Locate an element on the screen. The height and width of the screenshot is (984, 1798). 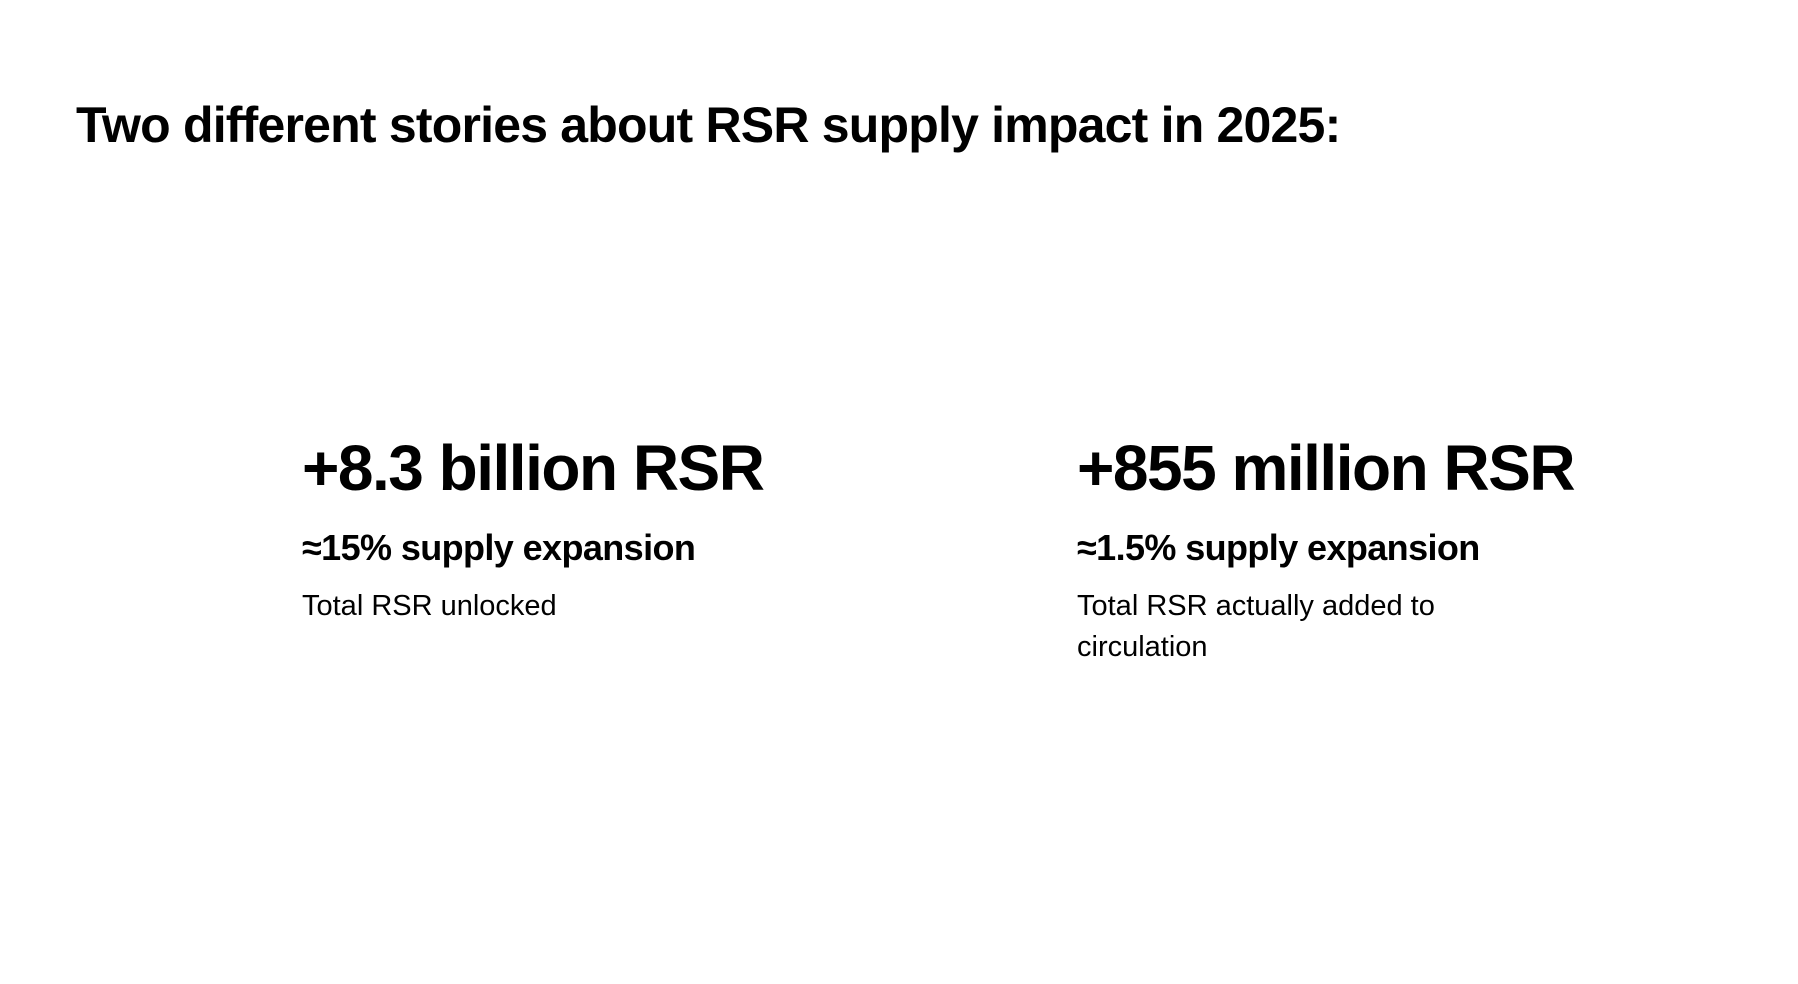
stat-value: +8.3 billion RSR is located at coordinates (533, 468).